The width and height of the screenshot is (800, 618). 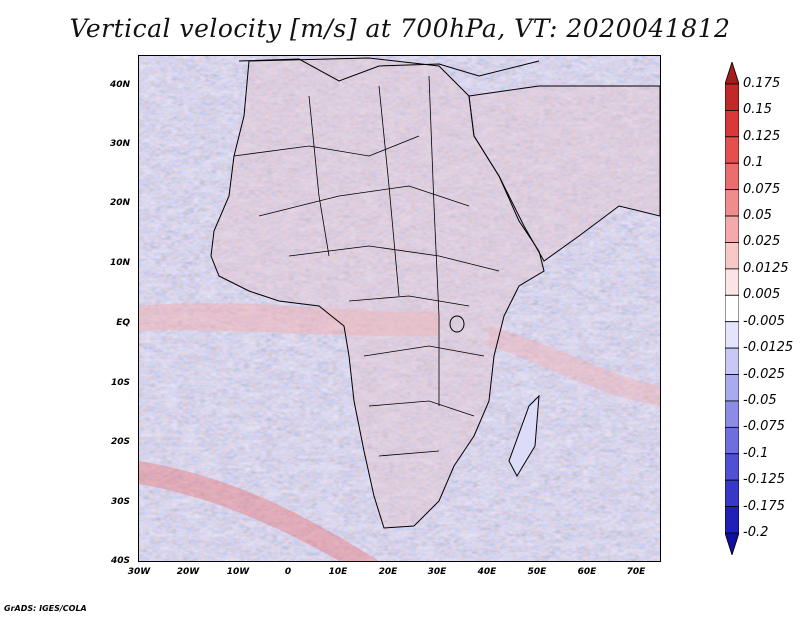 What do you see at coordinates (757, 110) in the screenshot?
I see `colorbar-label: 0.15` at bounding box center [757, 110].